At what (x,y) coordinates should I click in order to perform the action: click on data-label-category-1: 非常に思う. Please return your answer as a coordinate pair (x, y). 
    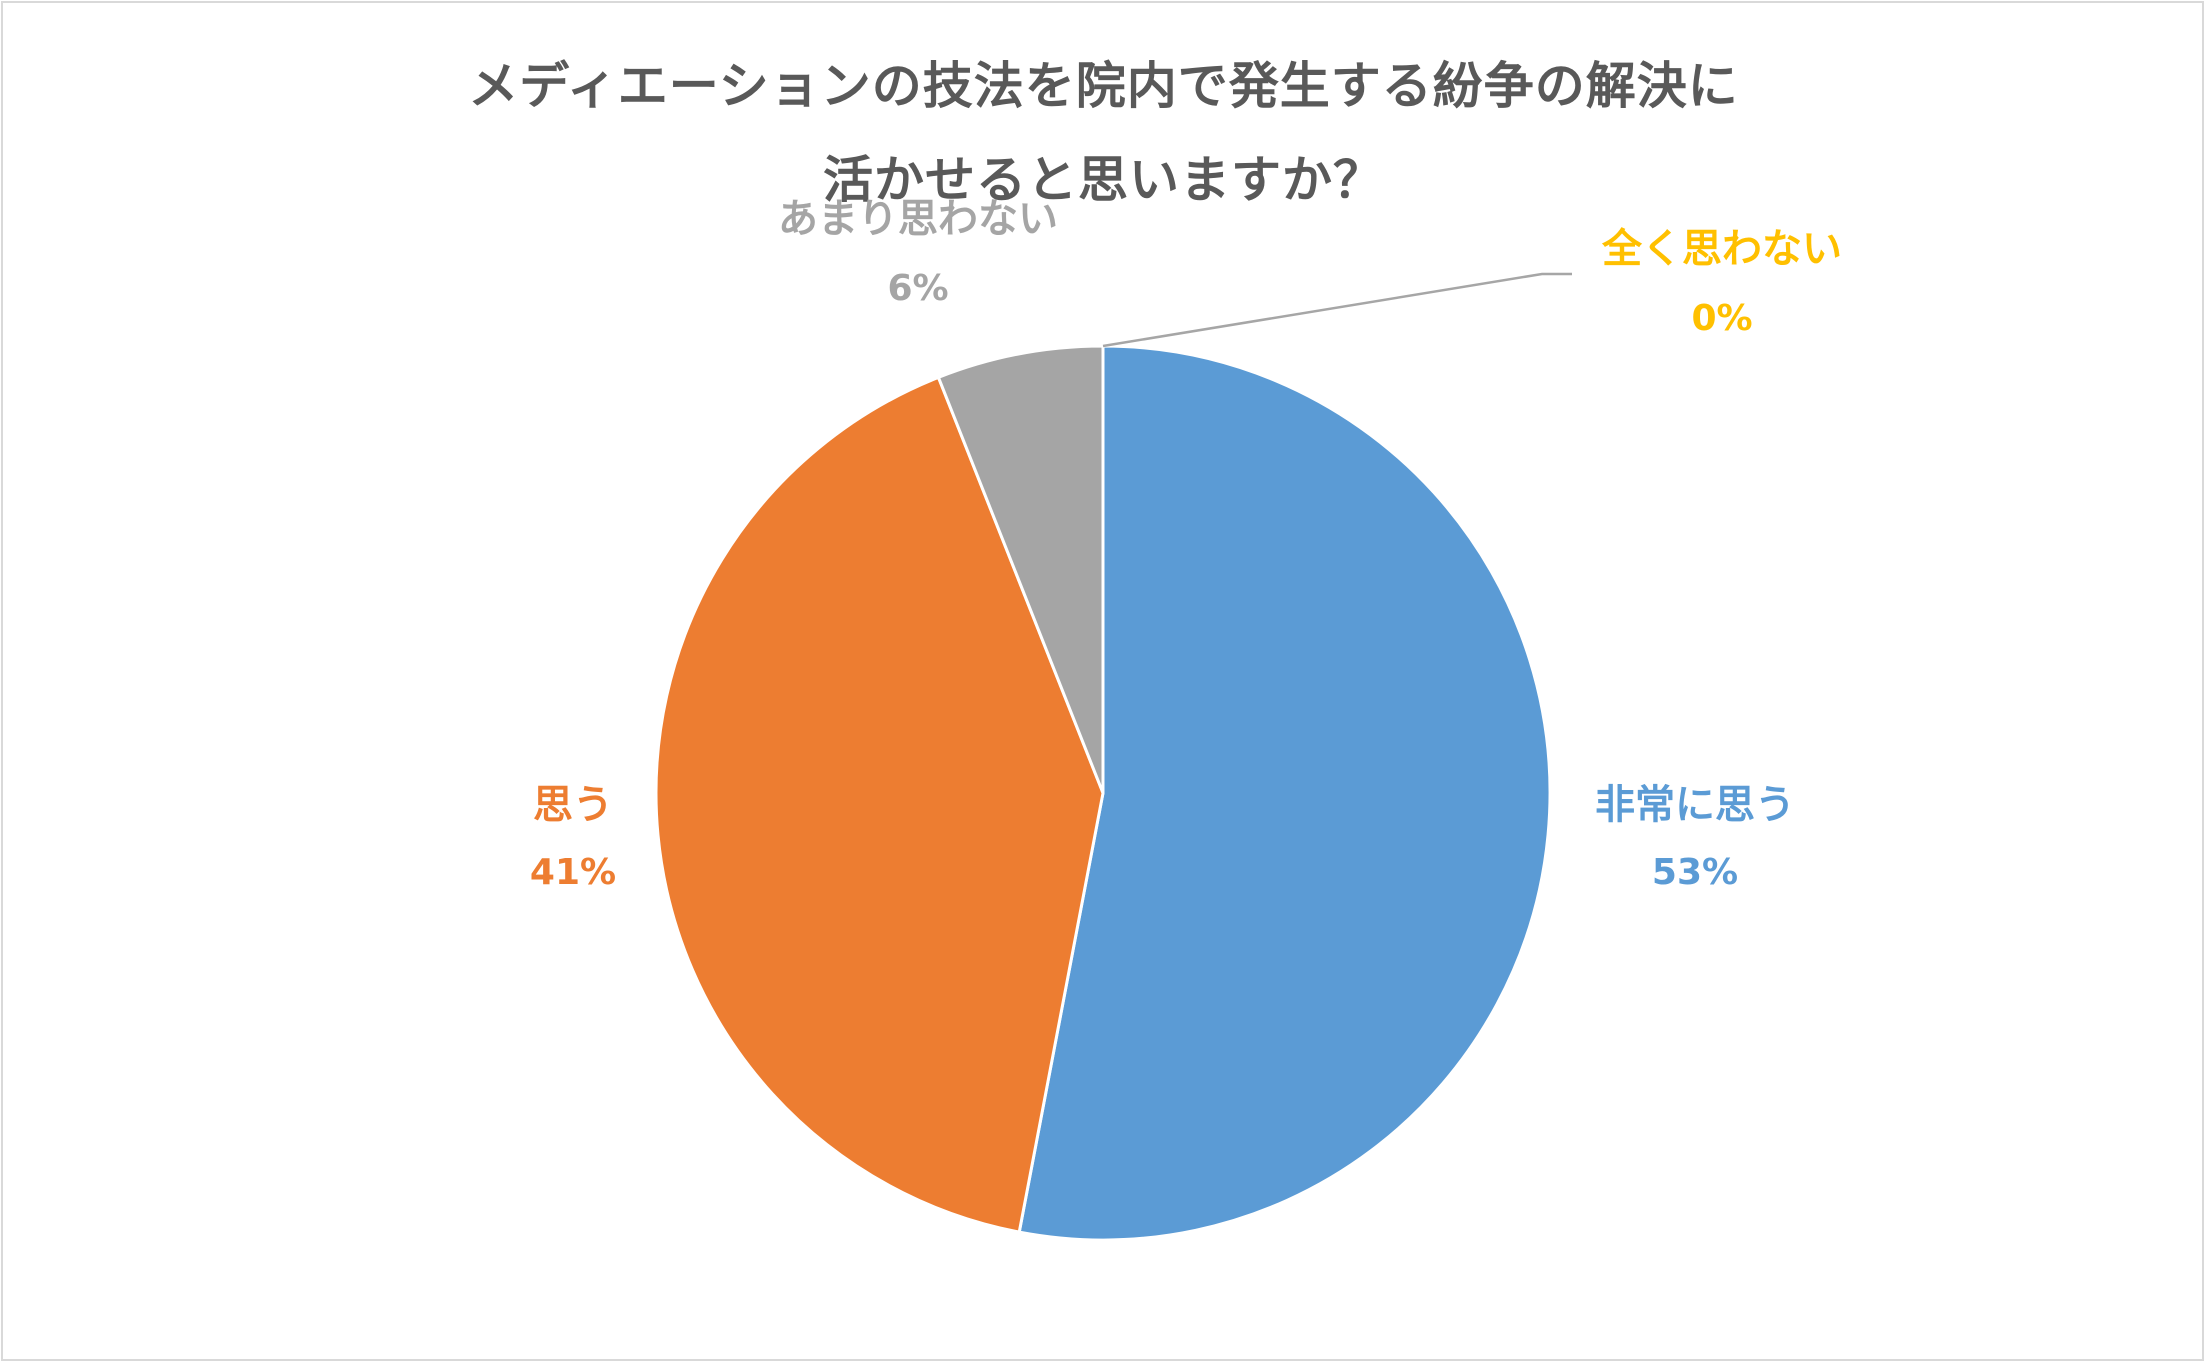
    Looking at the image, I should click on (1695, 805).